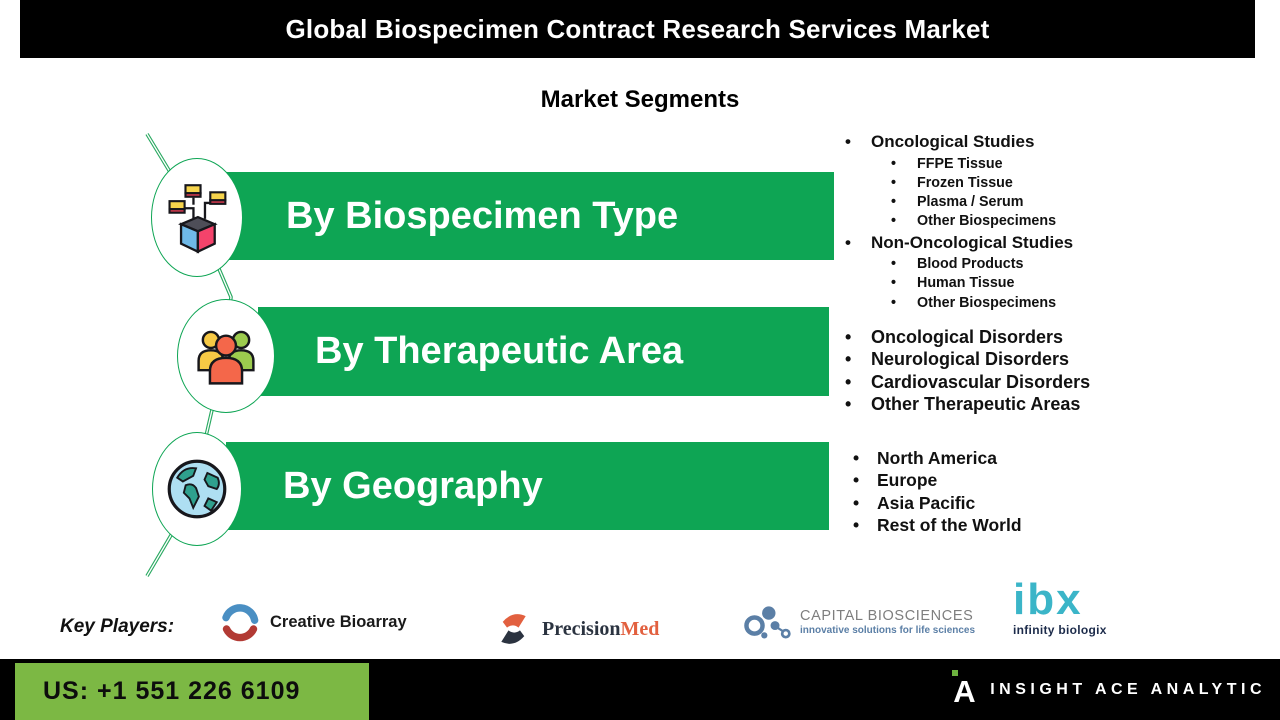 This screenshot has width=1280, height=720. What do you see at coordinates (982, 184) in the screenshot?
I see `sub-list-item: Frozen Tissue` at bounding box center [982, 184].